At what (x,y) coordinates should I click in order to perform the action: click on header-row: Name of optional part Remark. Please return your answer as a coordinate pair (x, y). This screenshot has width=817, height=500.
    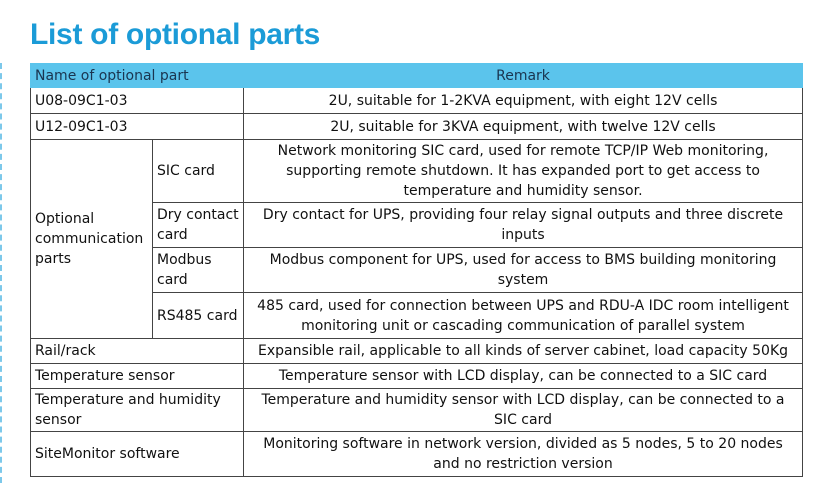
    Looking at the image, I should click on (416, 75).